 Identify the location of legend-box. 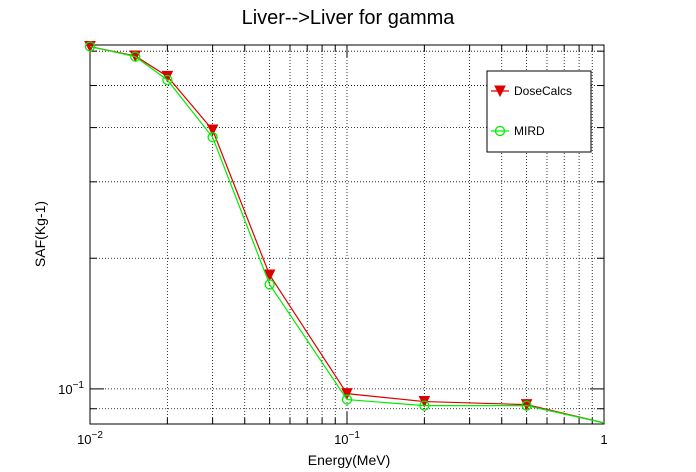
(539, 111).